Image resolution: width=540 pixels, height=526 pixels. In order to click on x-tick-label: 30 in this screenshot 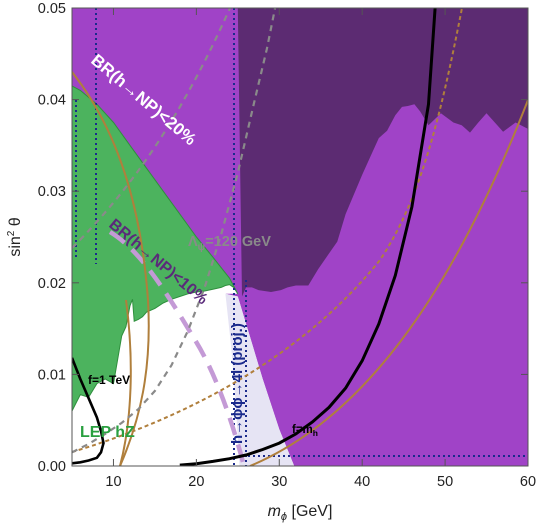, I will do `click(279, 482)`.